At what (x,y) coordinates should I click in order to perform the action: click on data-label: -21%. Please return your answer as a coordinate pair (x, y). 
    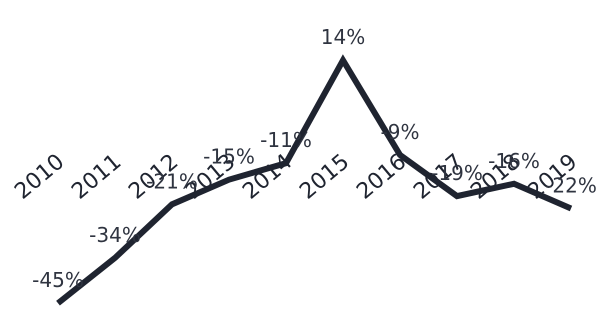
    Looking at the image, I should click on (172, 181).